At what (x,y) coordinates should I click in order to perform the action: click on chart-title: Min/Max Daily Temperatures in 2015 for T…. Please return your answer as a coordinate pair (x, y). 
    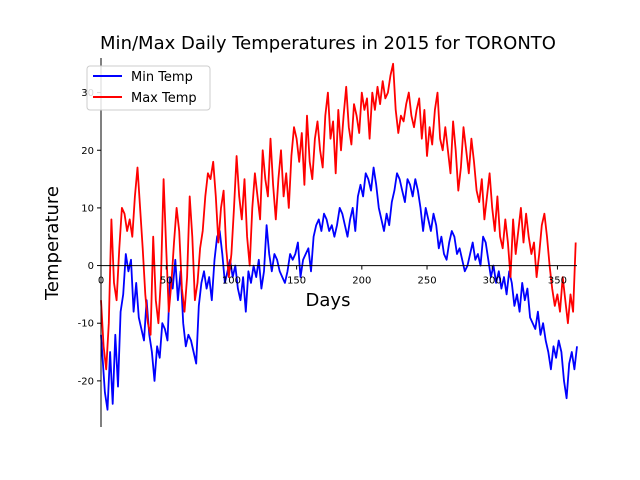
    Looking at the image, I should click on (328, 43).